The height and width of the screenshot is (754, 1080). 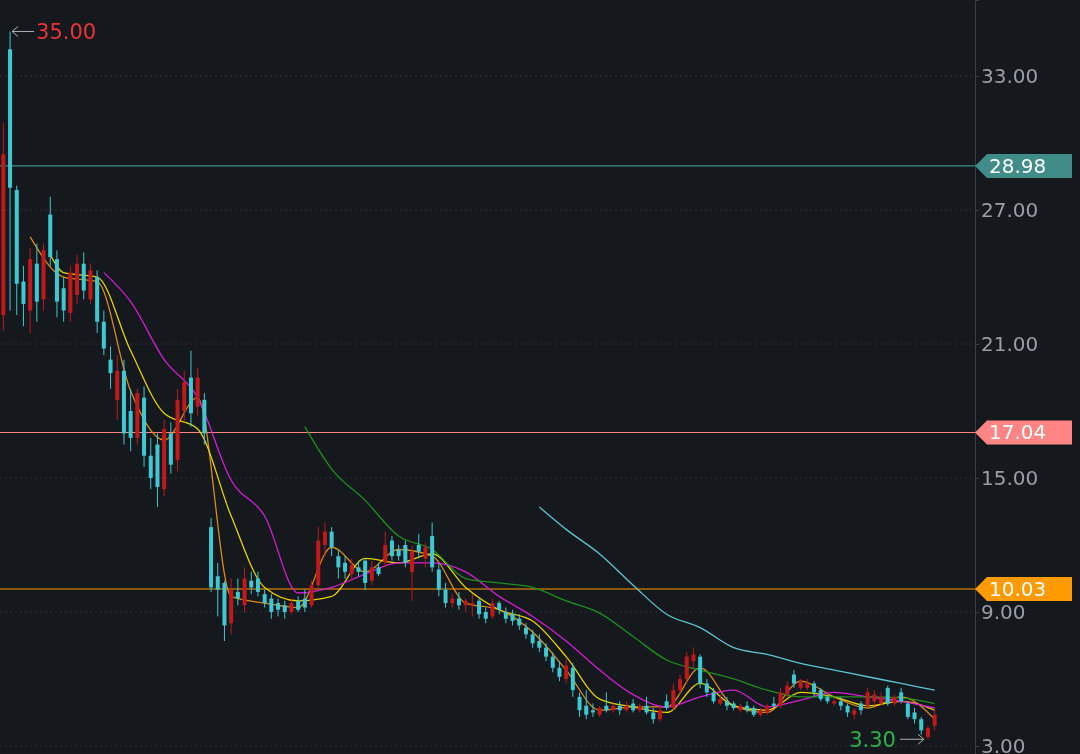 What do you see at coordinates (1003, 611) in the screenshot?
I see `y-tick-label: 9.00` at bounding box center [1003, 611].